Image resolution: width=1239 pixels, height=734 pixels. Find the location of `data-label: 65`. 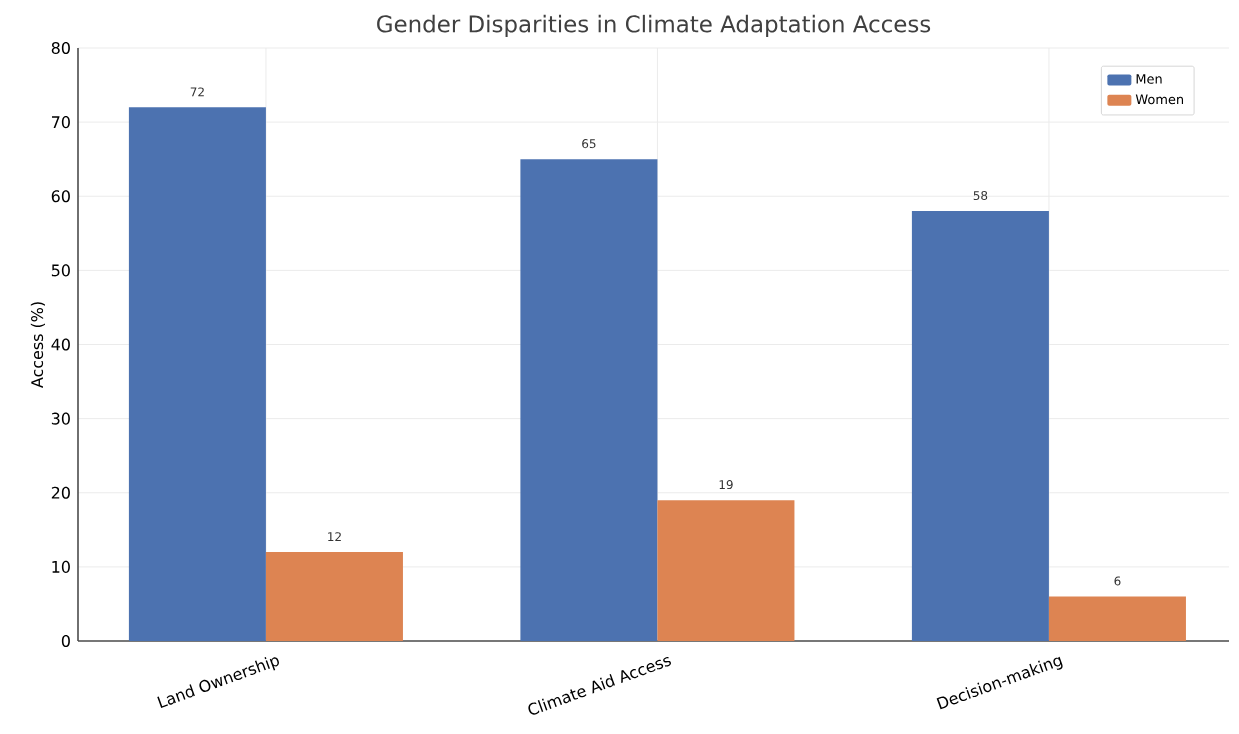

data-label: 65 is located at coordinates (589, 144).